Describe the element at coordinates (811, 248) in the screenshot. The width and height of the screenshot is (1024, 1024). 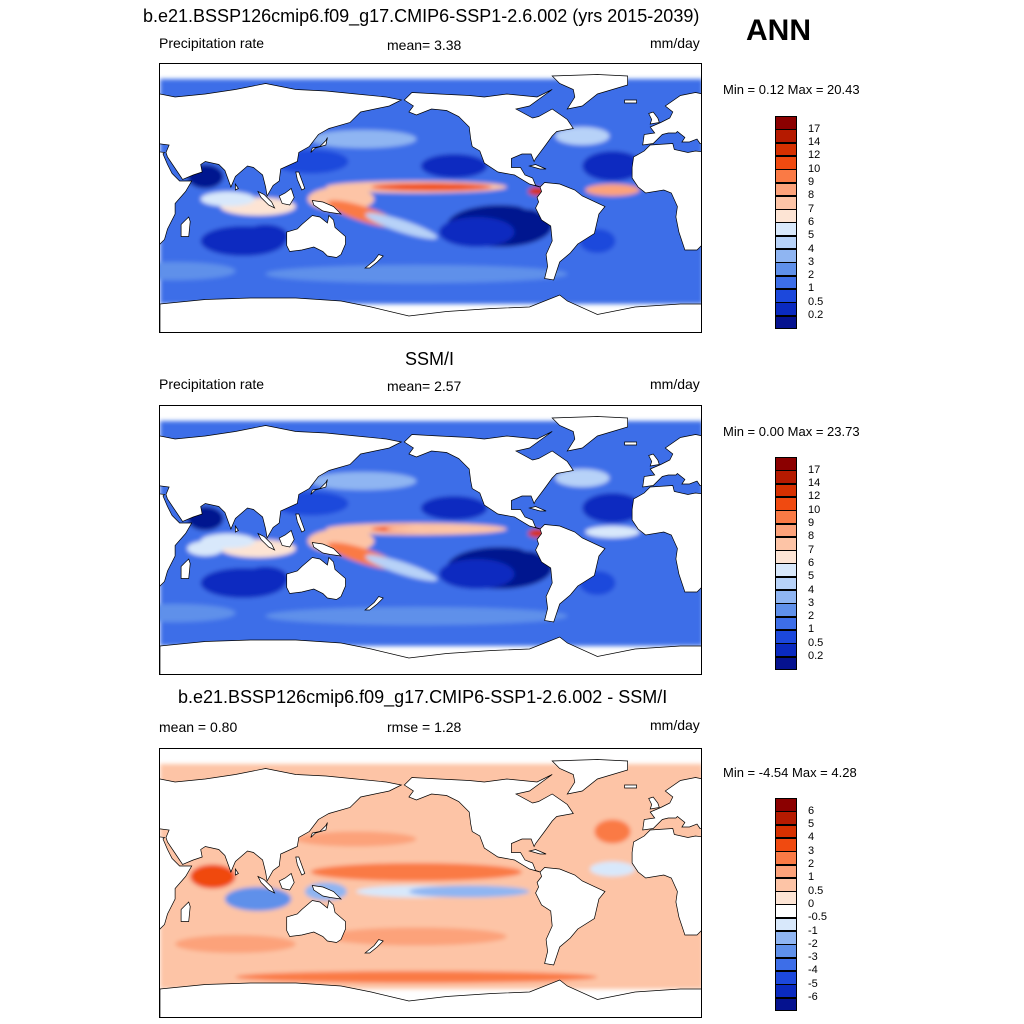
I see `colorbar-tick-label: 4` at that location.